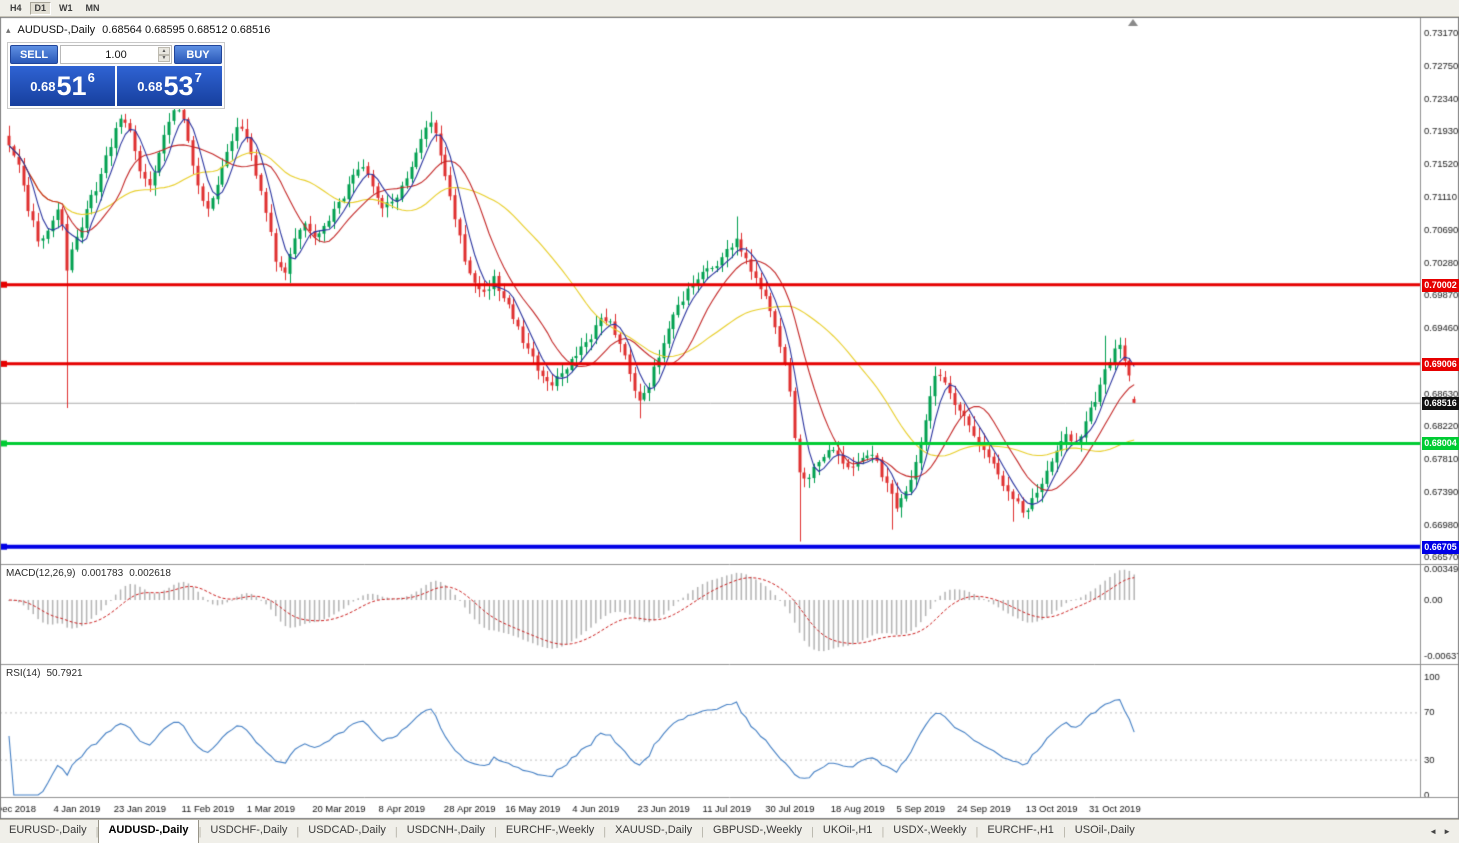 The width and height of the screenshot is (1459, 843). Describe the element at coordinates (8, 29) in the screenshot. I see `trade-panel-collapse-icon: ▴` at that location.